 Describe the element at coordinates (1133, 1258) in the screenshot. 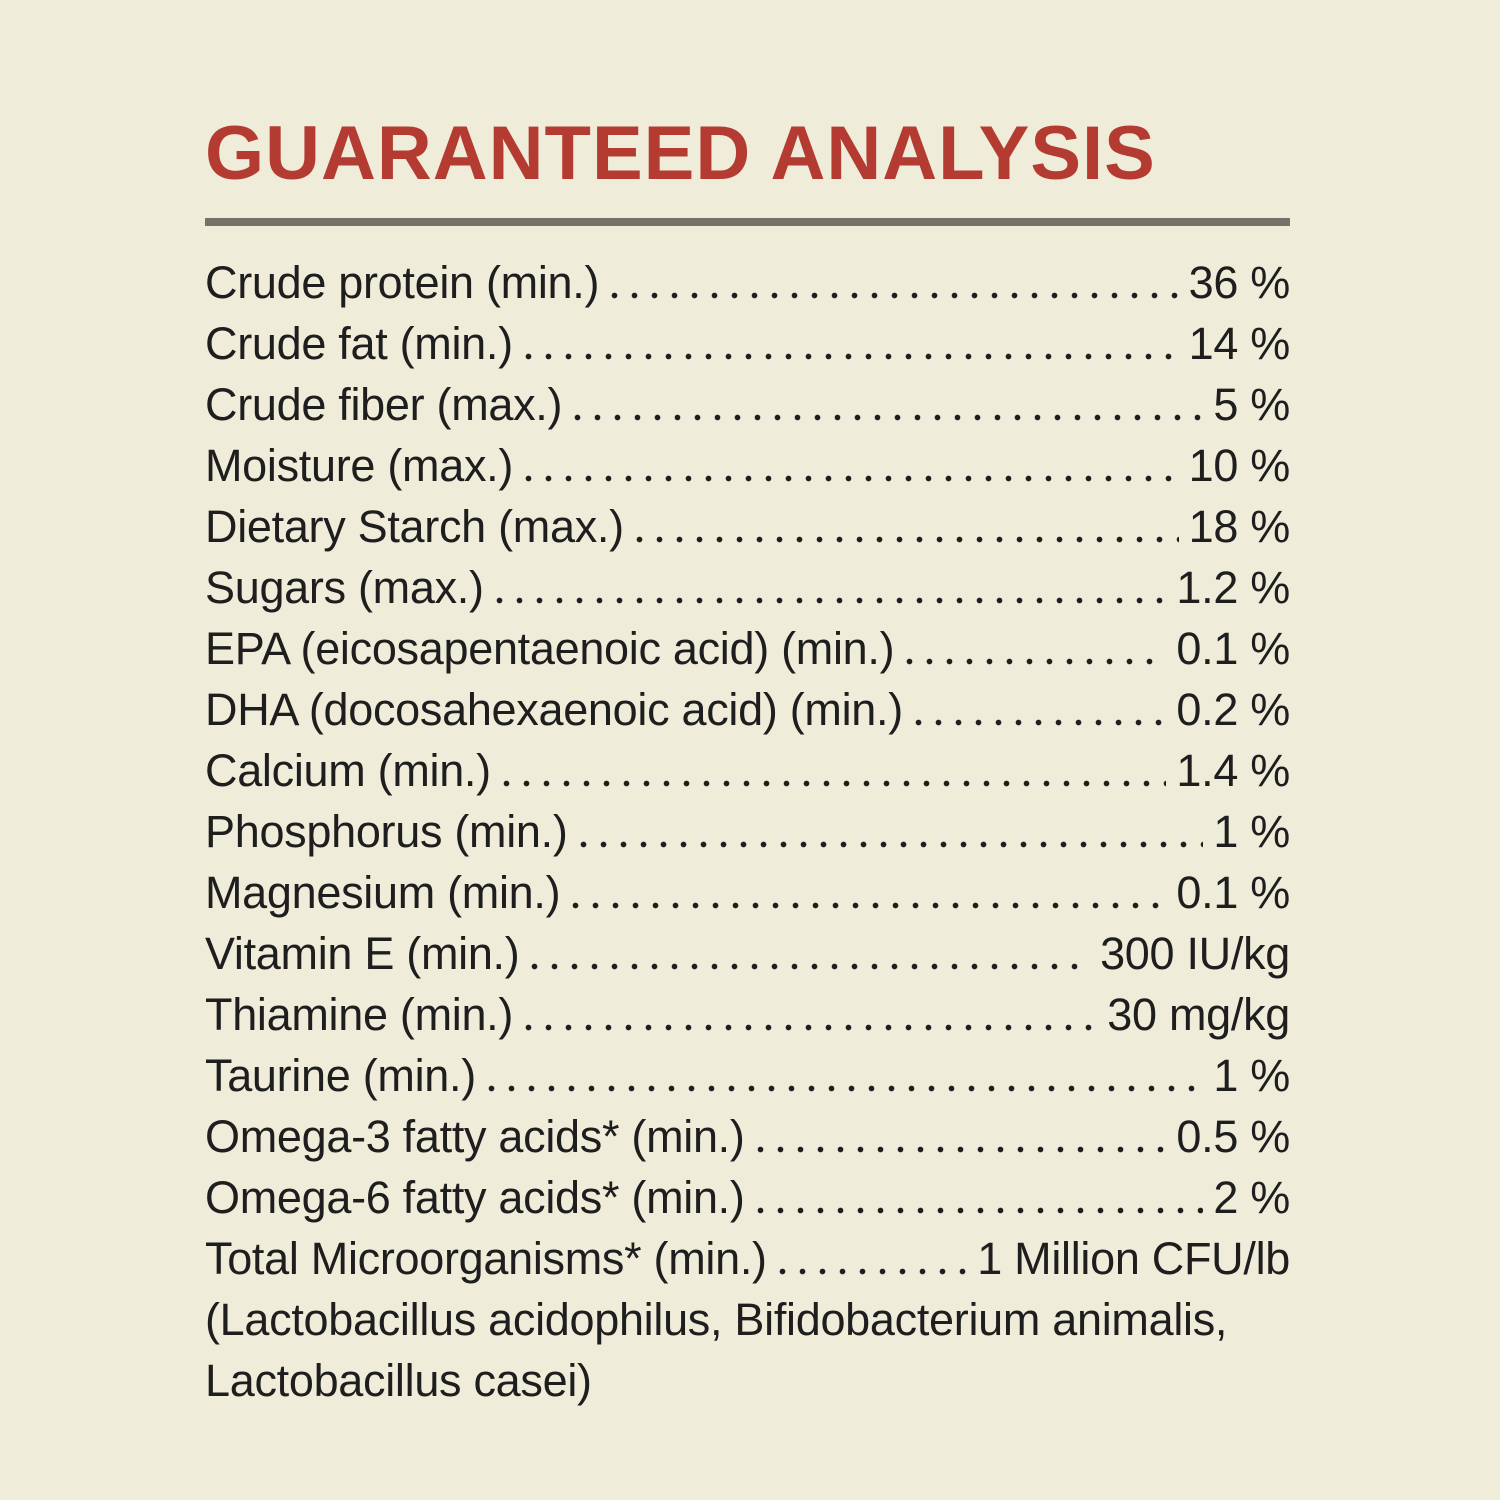

I see `row-value: 1 Million CFU/lb` at that location.